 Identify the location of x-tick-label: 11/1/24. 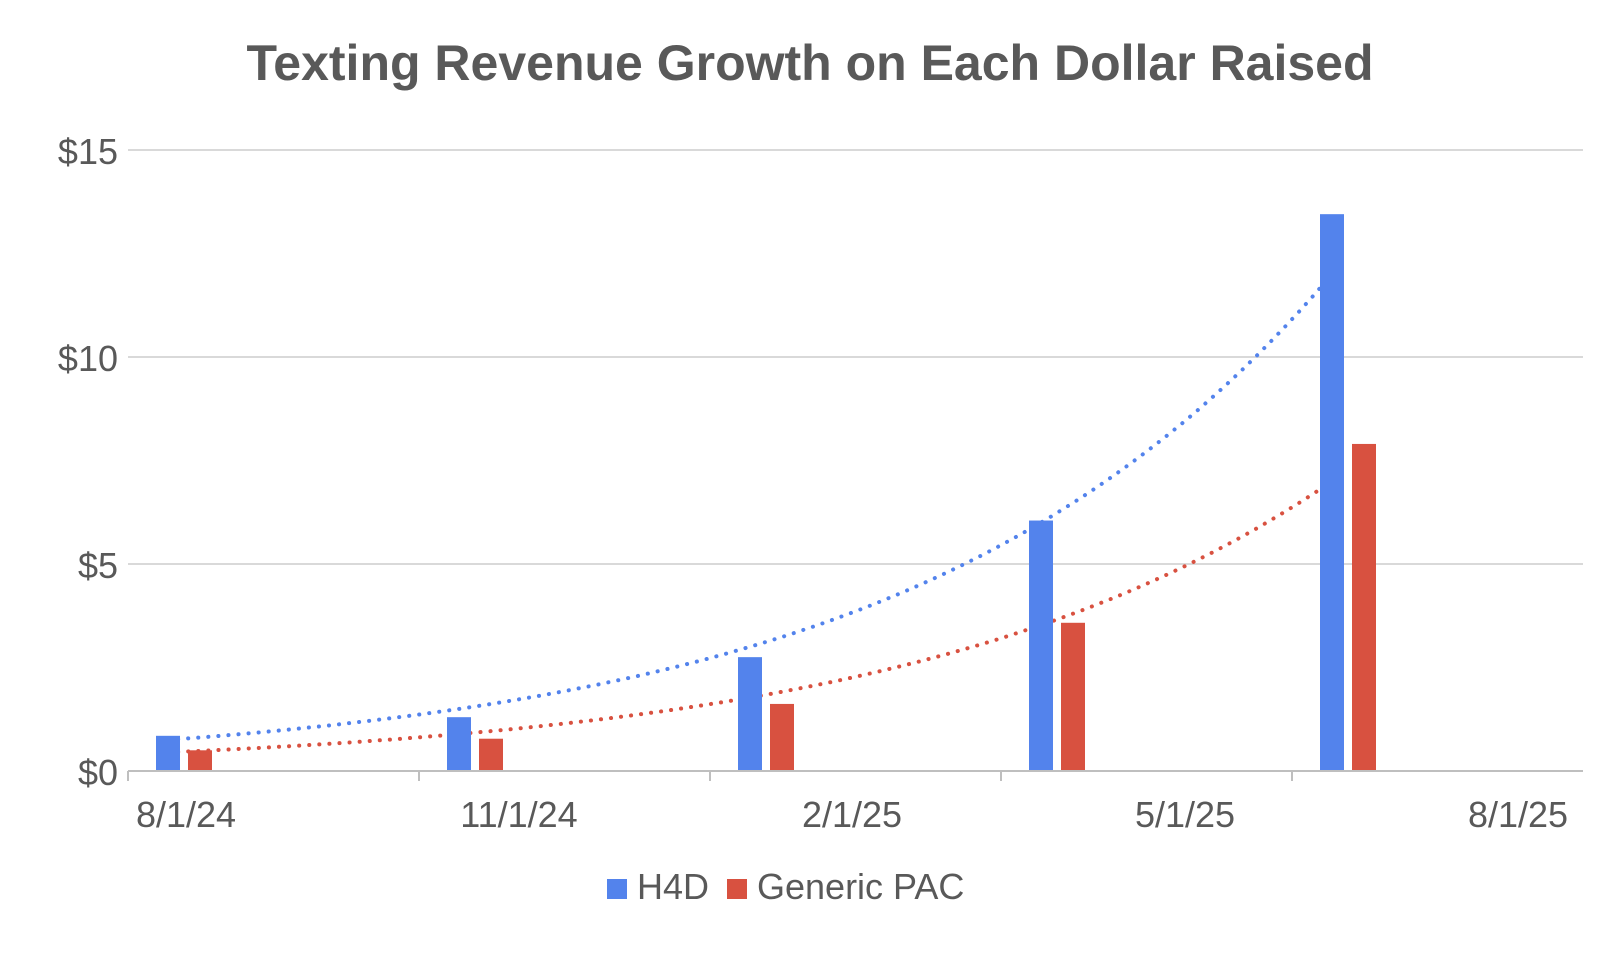
(518, 814).